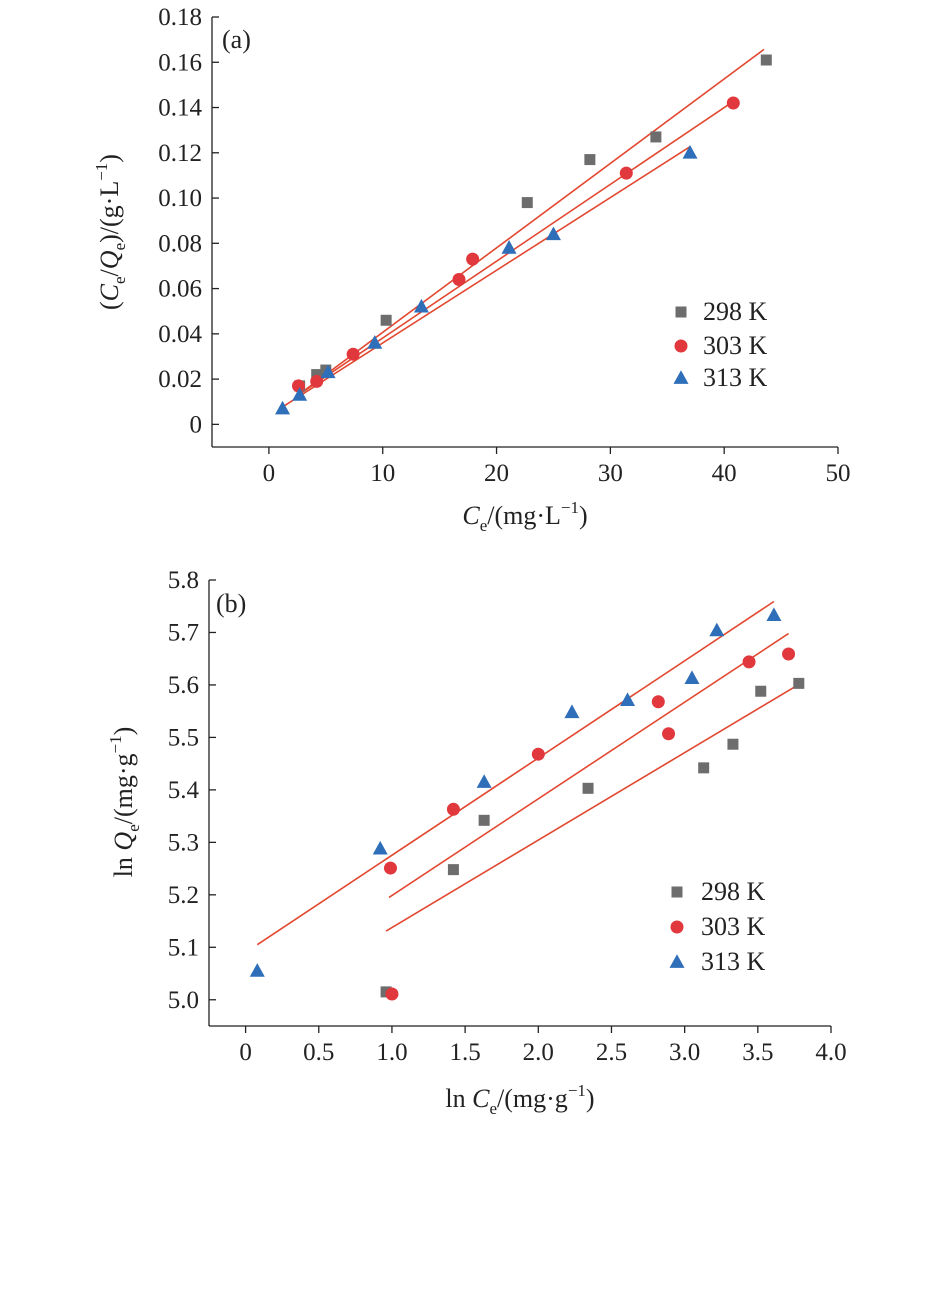 This screenshot has width=939, height=1309. I want to click on x-tick-label: 1.5, so click(464, 1052).